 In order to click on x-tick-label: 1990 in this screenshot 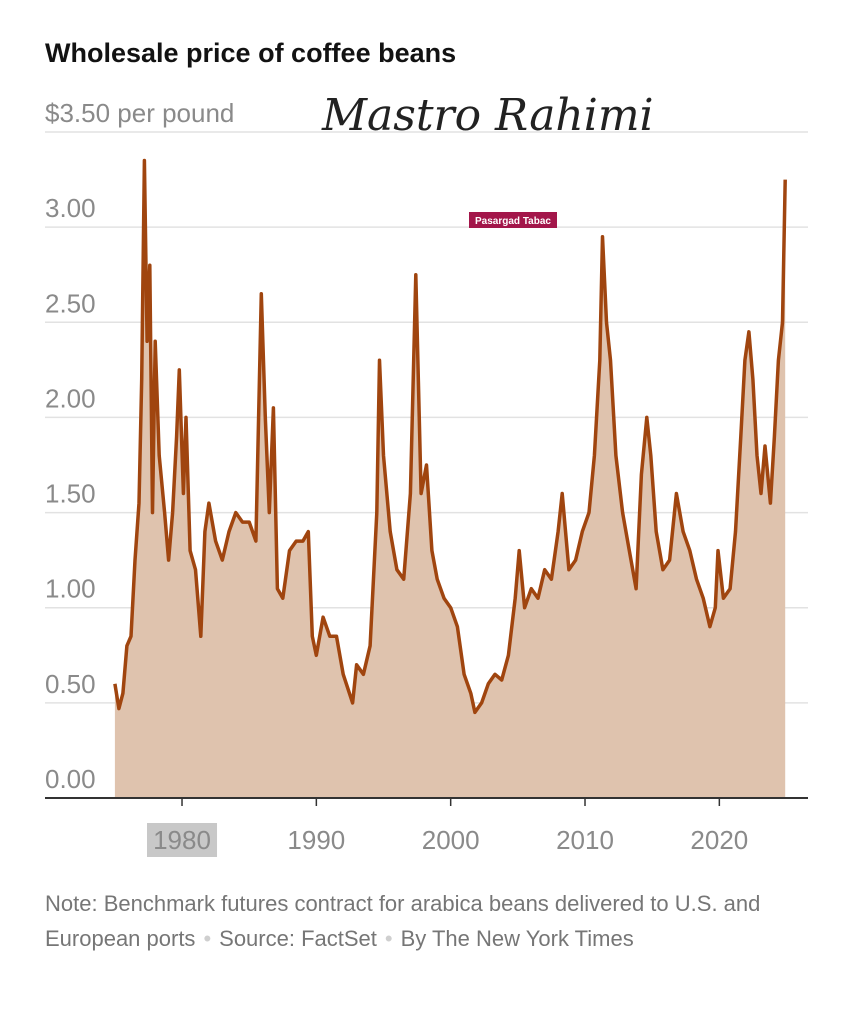, I will do `click(316, 840)`.